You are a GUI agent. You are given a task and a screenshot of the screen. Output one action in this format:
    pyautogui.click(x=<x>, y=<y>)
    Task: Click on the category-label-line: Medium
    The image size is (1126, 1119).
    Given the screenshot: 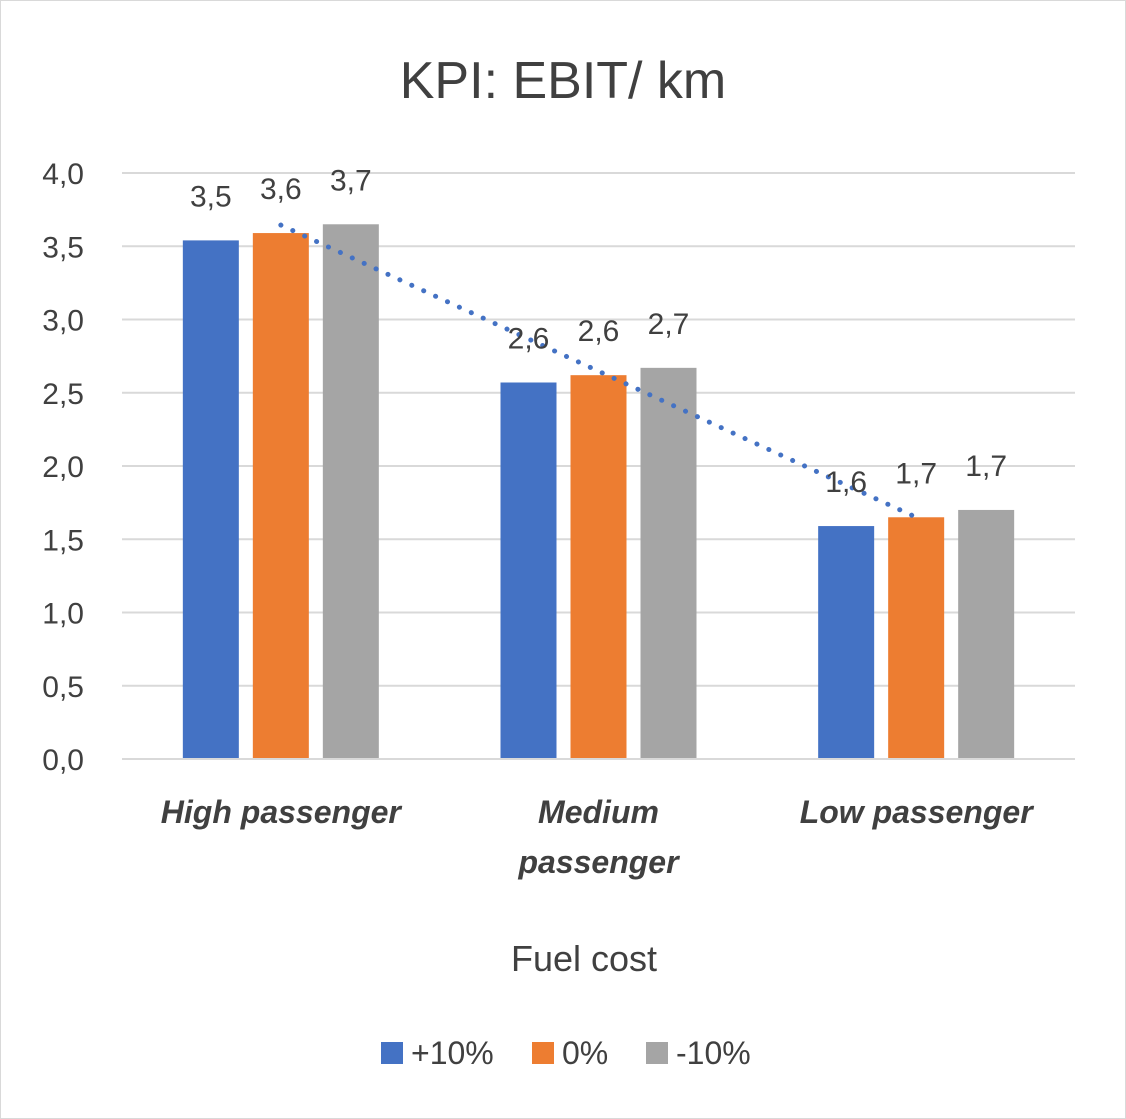 What is the action you would take?
    pyautogui.click(x=598, y=812)
    